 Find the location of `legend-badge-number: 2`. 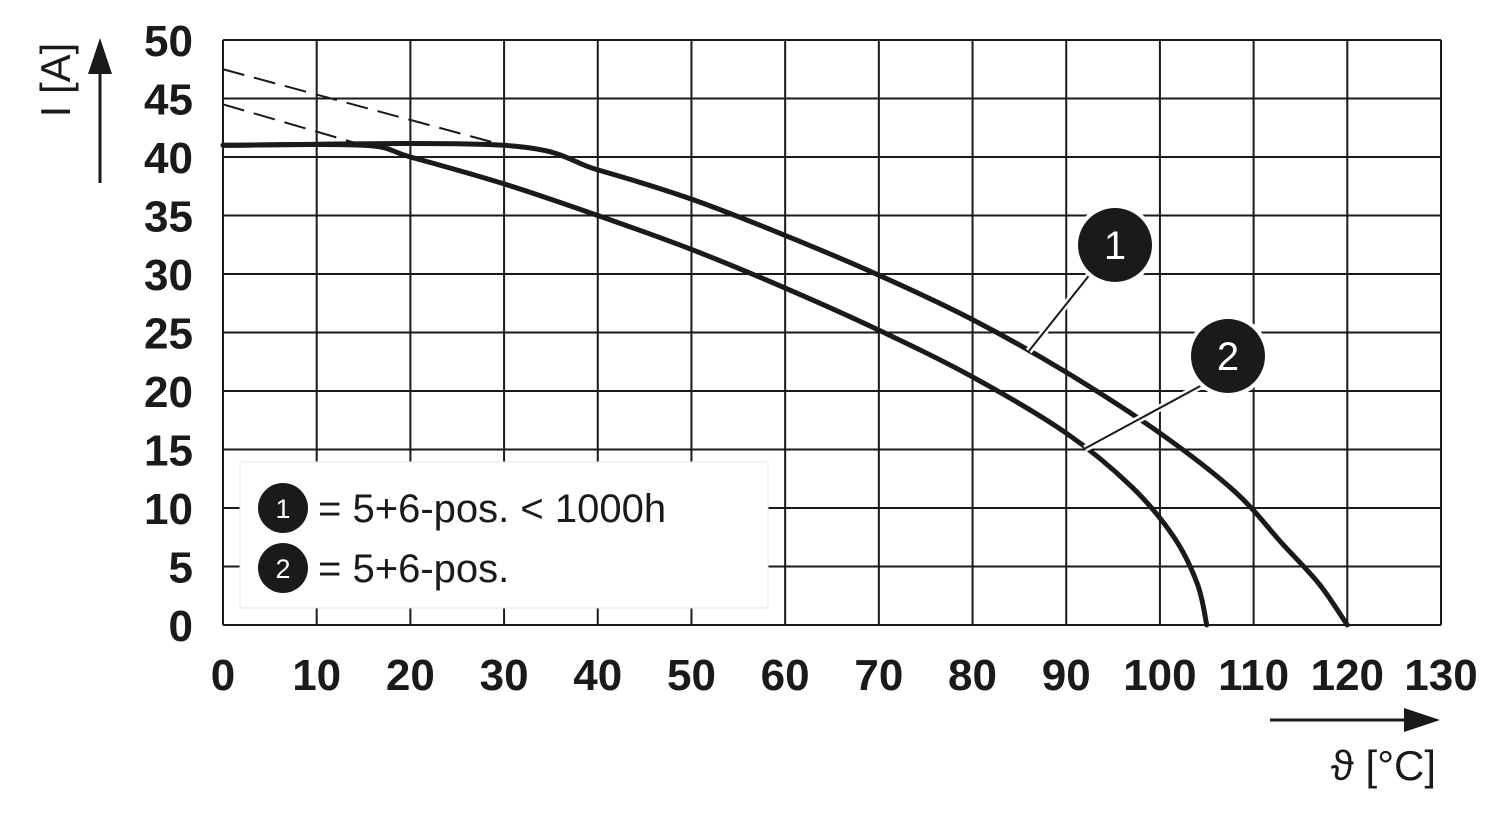

legend-badge-number: 2 is located at coordinates (282, 569).